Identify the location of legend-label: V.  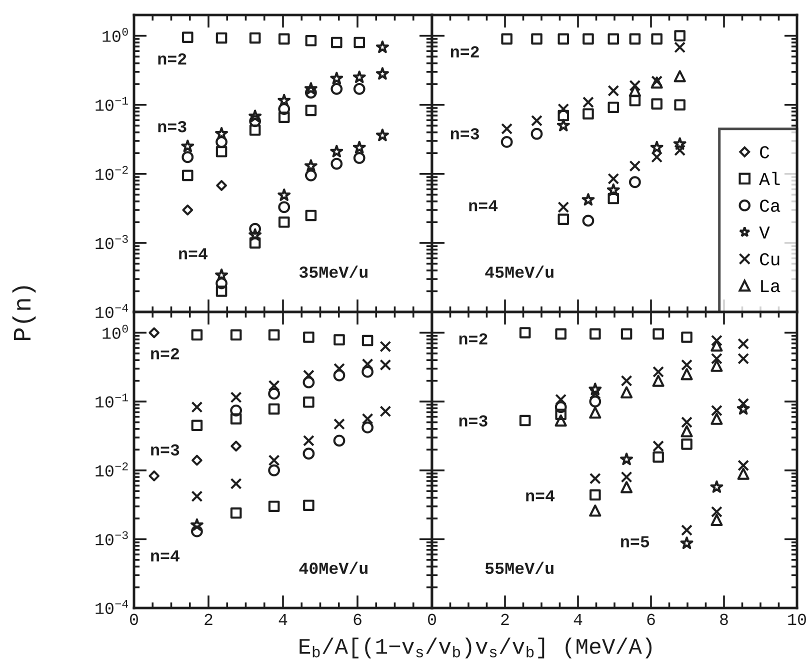
(764, 232).